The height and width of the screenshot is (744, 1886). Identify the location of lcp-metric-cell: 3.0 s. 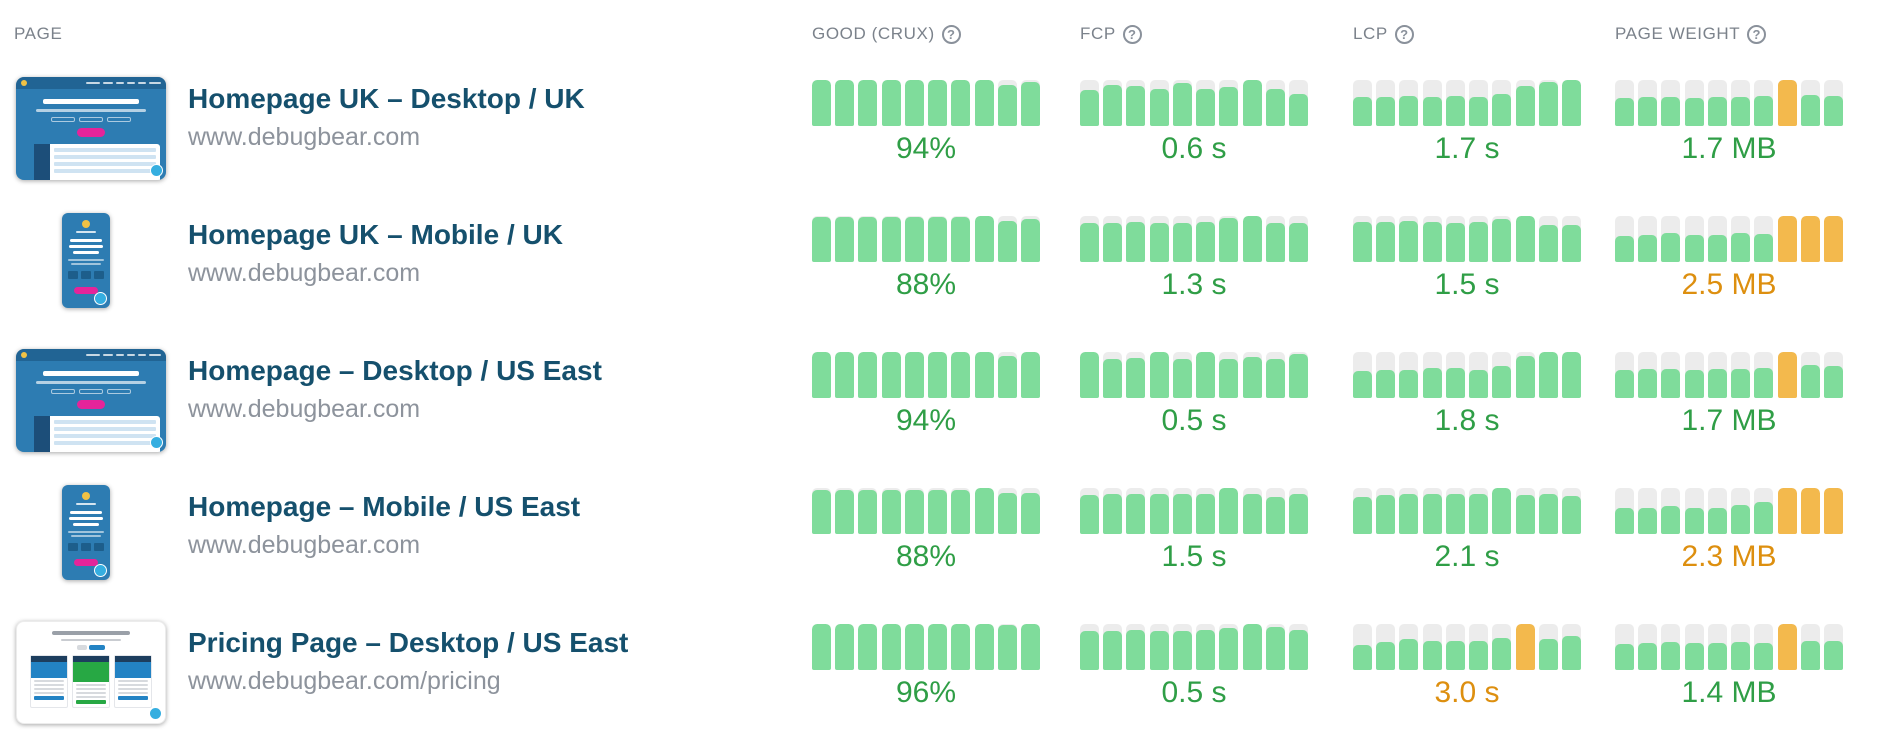
(1467, 666).